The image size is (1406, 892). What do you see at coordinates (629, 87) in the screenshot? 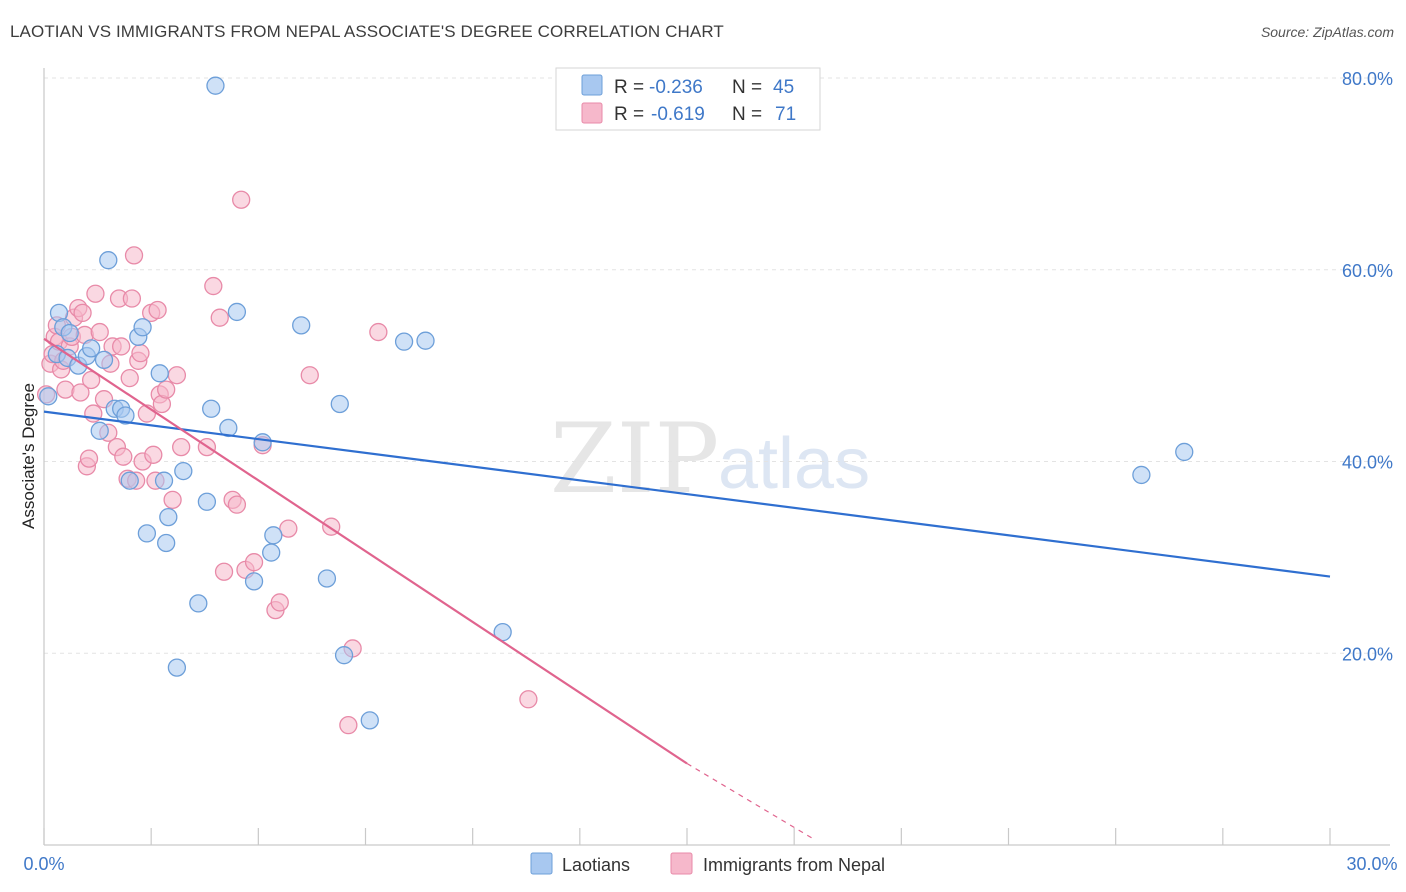
I see `legend-r-label-1: R =` at bounding box center [629, 87].